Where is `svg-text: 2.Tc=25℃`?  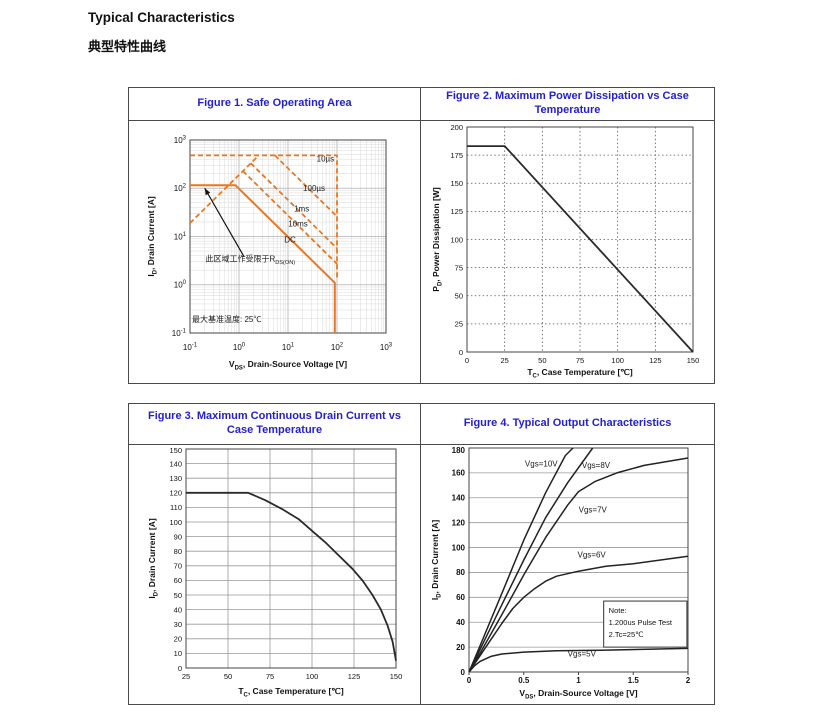
svg-text: 2.Tc=25℃ is located at coordinates (626, 634).